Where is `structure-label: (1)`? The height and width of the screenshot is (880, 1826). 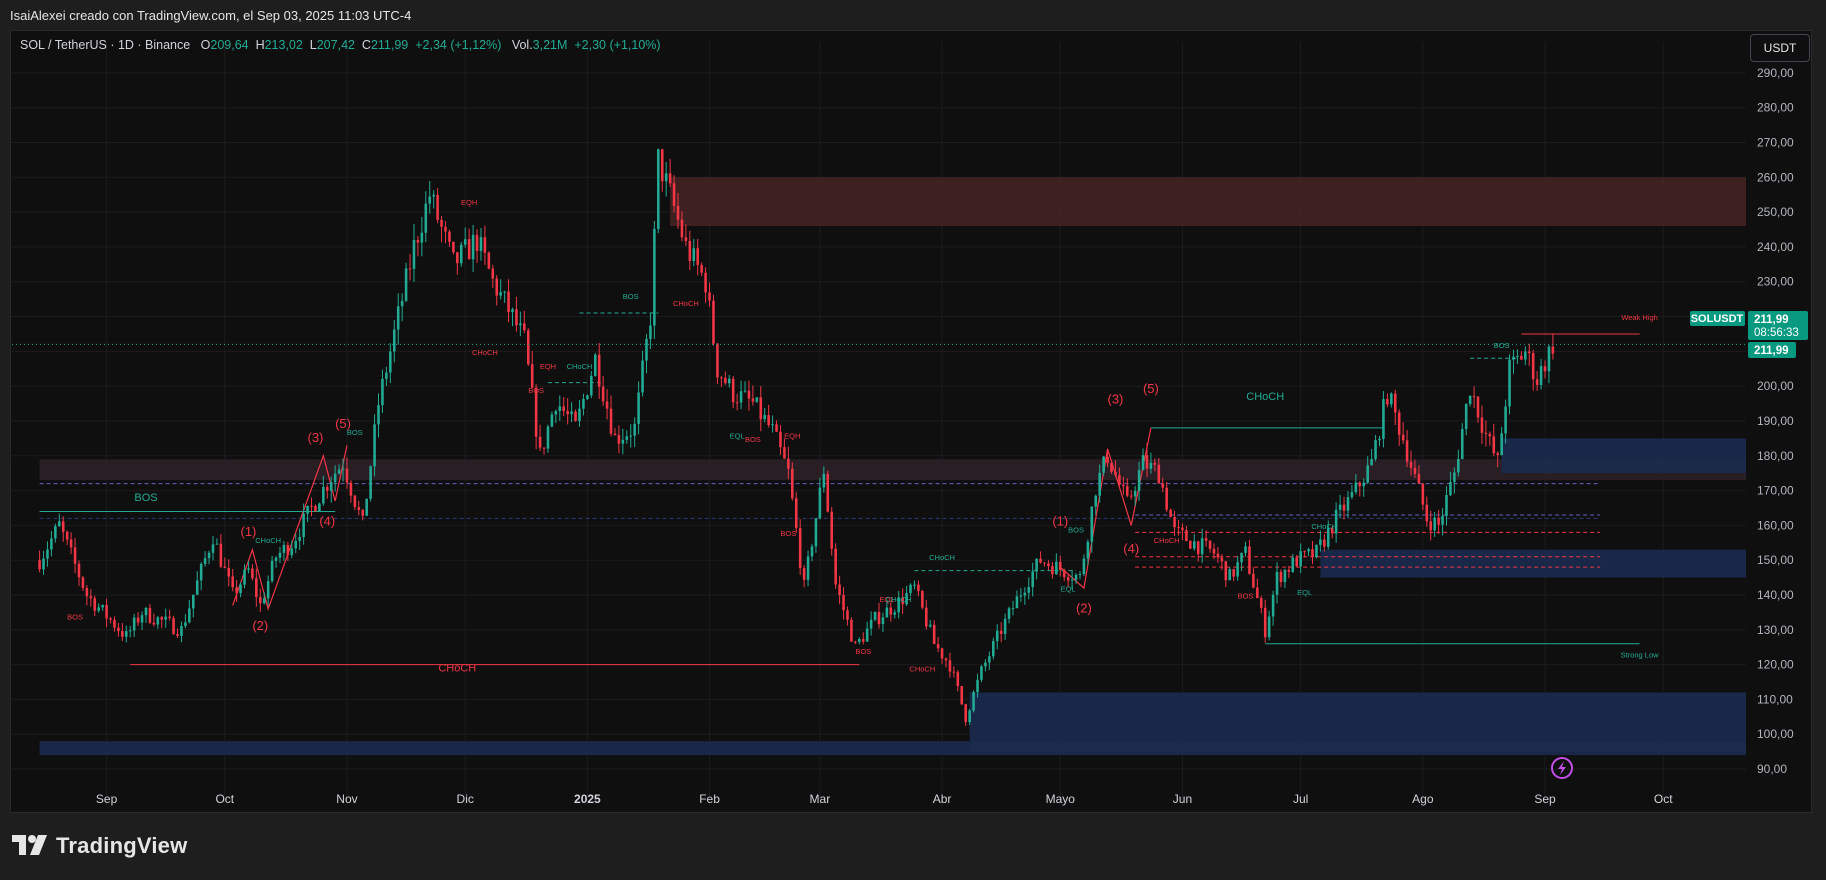 structure-label: (1) is located at coordinates (1060, 520).